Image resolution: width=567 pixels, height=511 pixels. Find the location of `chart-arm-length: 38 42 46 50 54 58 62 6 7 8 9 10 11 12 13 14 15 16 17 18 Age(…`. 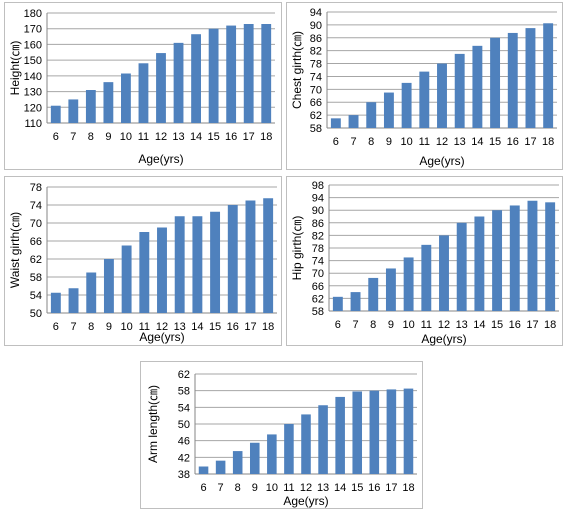

chart-arm-length: 38 42 46 50 54 58 62 6 7 8 9 10 11 12 13 14 15 16 17 18 Age(… is located at coordinates (281, 435).